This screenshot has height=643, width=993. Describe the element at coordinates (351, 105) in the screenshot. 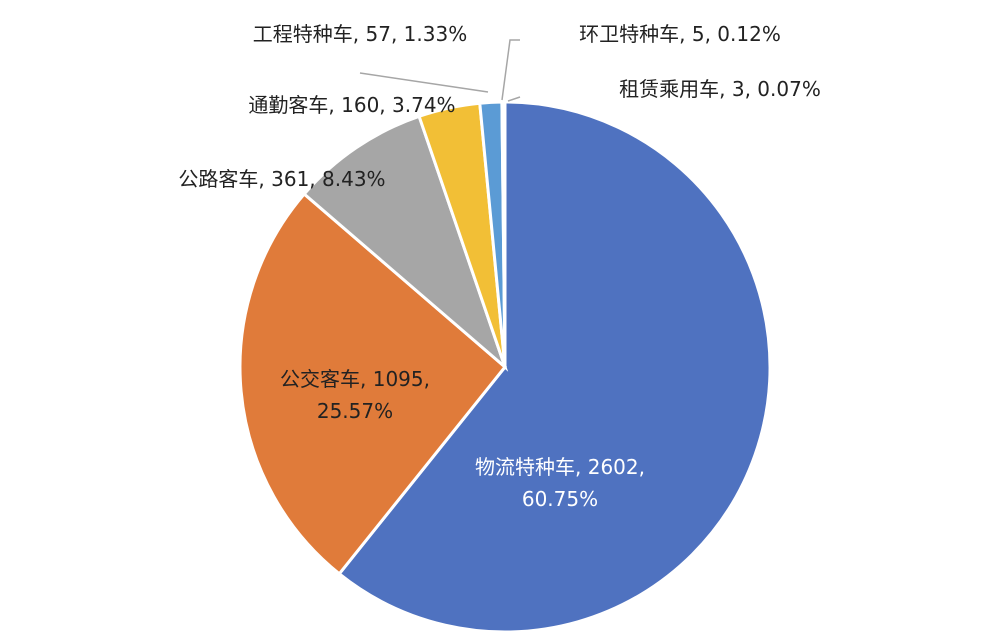

I see `data-label-4-line-1: 通勤客车, 160, 3.74%` at that location.